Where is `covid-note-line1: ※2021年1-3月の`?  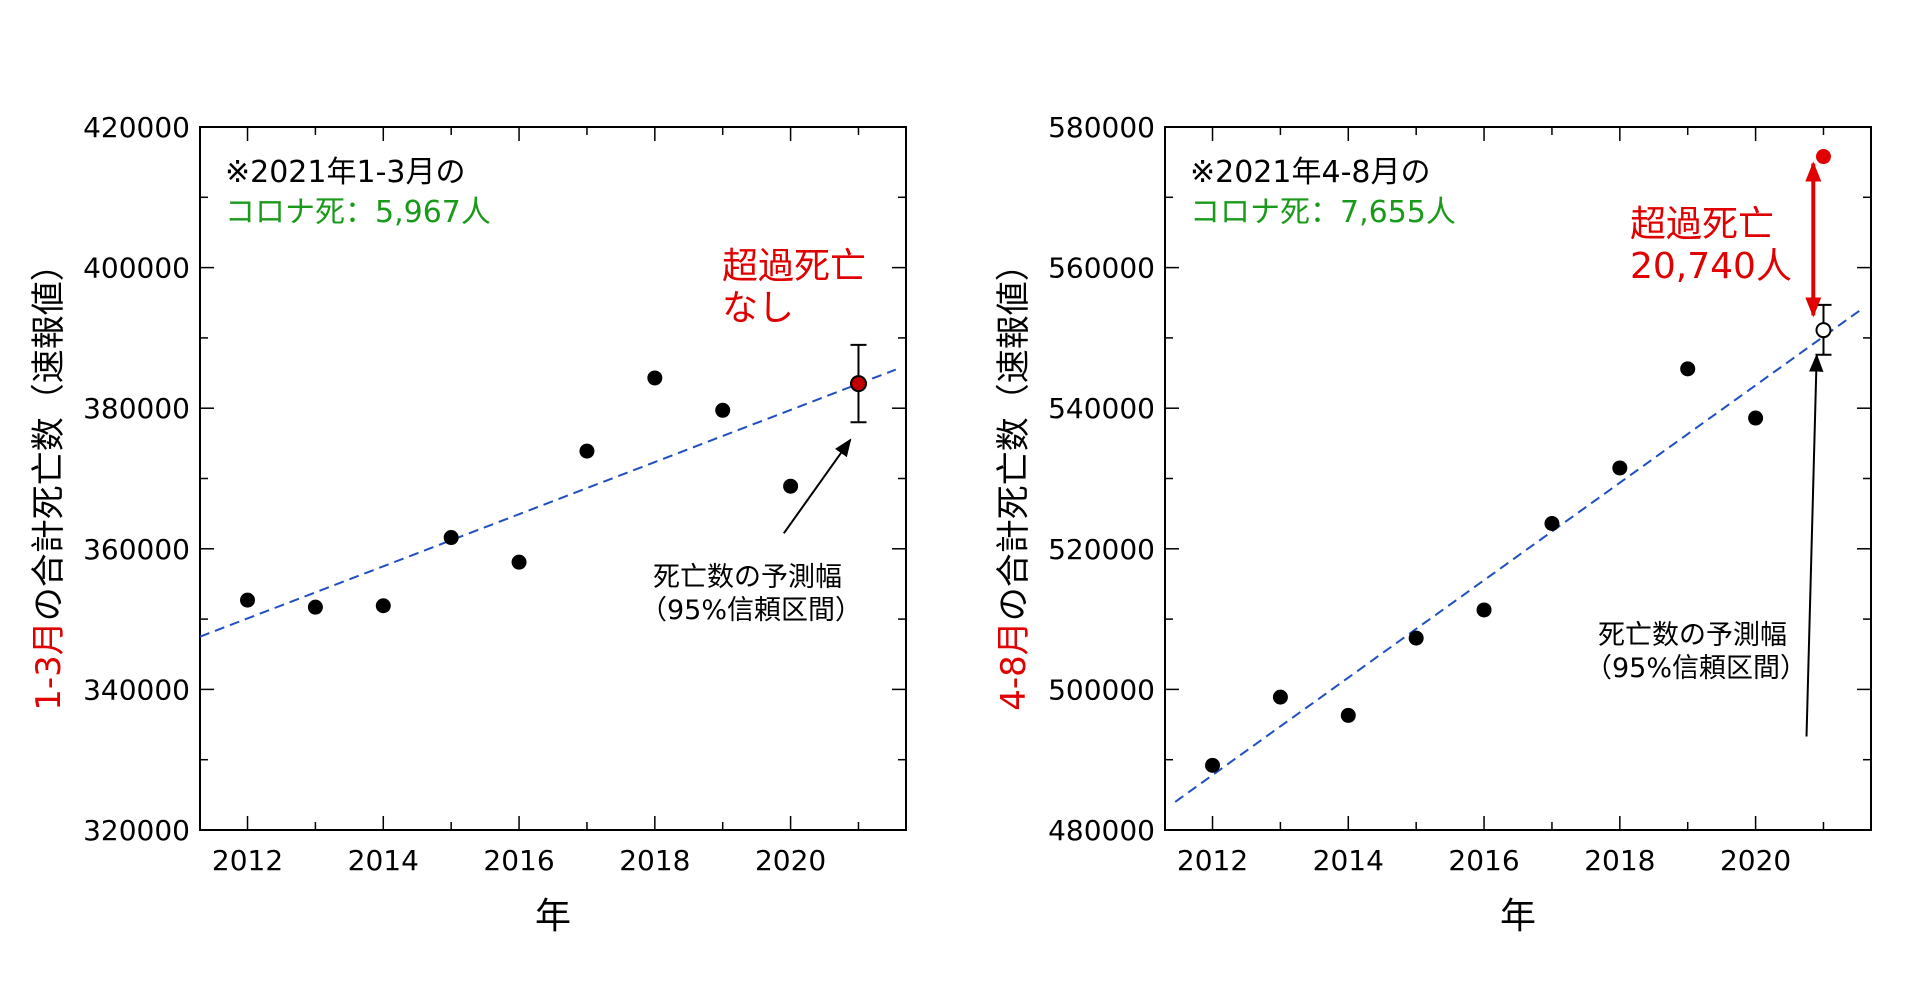
covid-note-line1: ※2021年1-3月の is located at coordinates (345, 172).